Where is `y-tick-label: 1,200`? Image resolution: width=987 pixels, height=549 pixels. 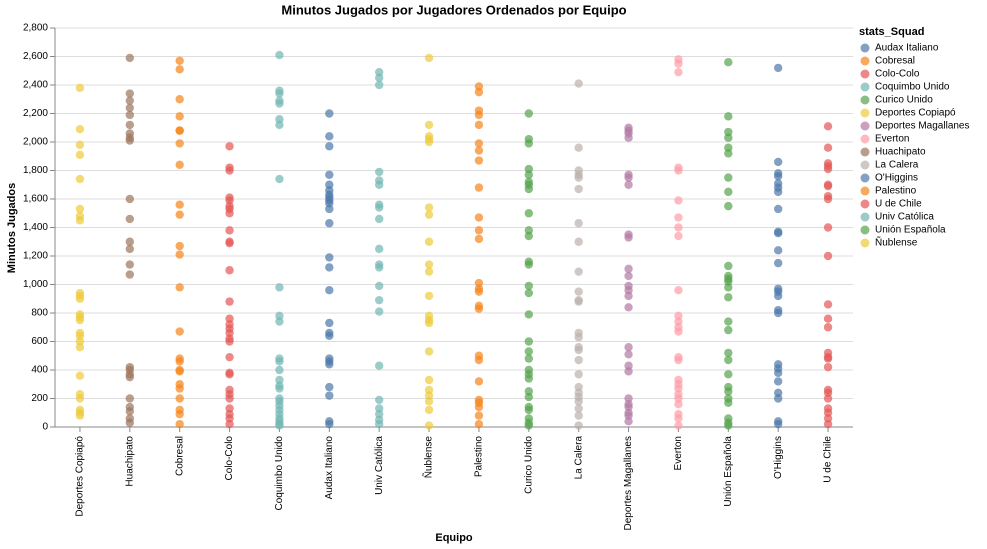
y-tick-label: 1,200 is located at coordinates (35, 256).